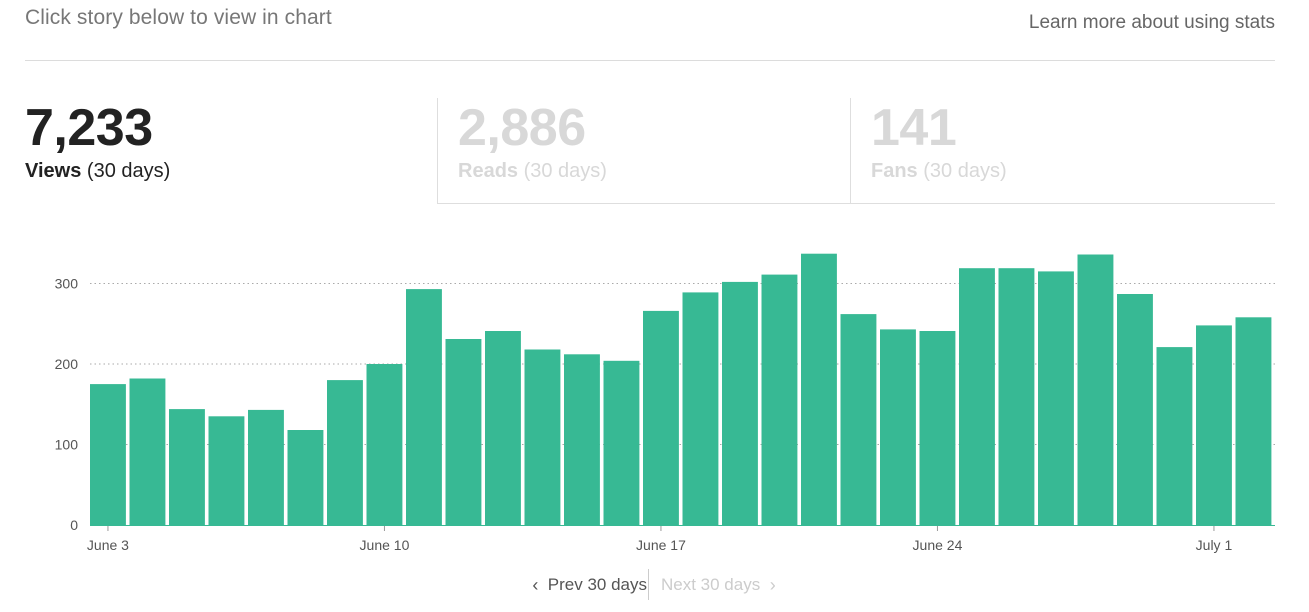  I want to click on header-hint: Click story below to view in chart, so click(178, 17).